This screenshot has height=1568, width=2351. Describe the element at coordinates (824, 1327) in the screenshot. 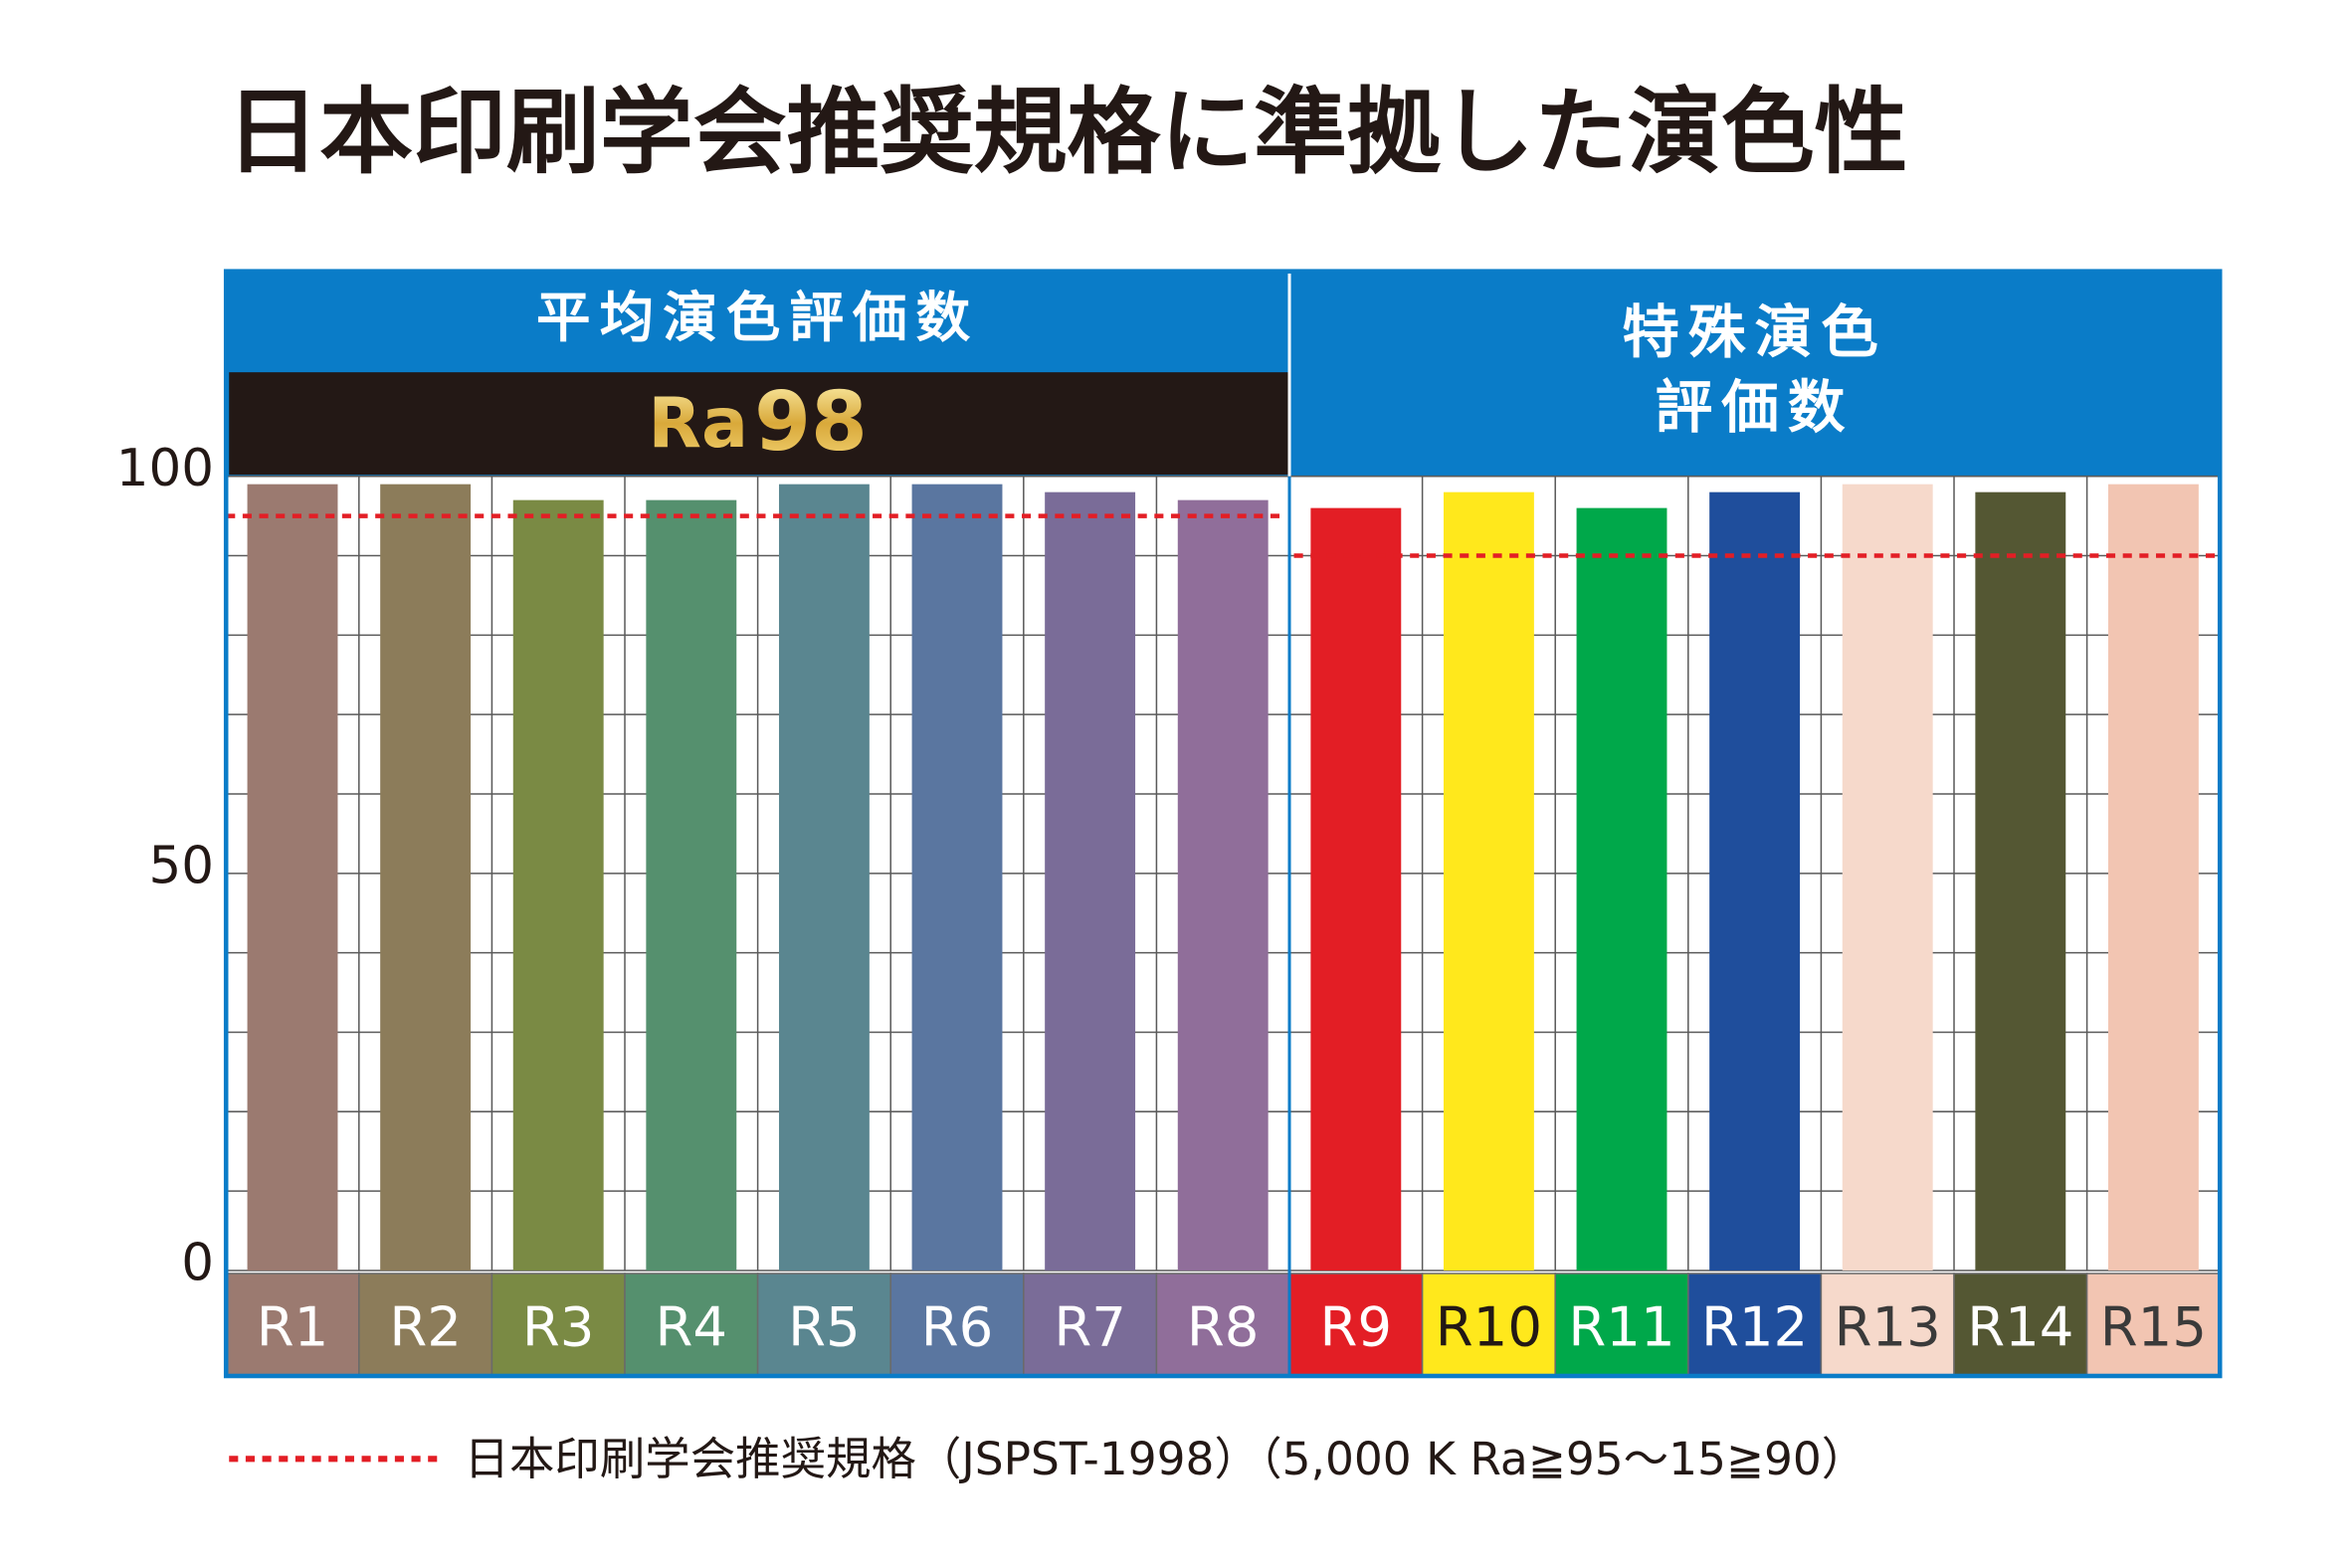

I see `x-tick-label: R5` at that location.